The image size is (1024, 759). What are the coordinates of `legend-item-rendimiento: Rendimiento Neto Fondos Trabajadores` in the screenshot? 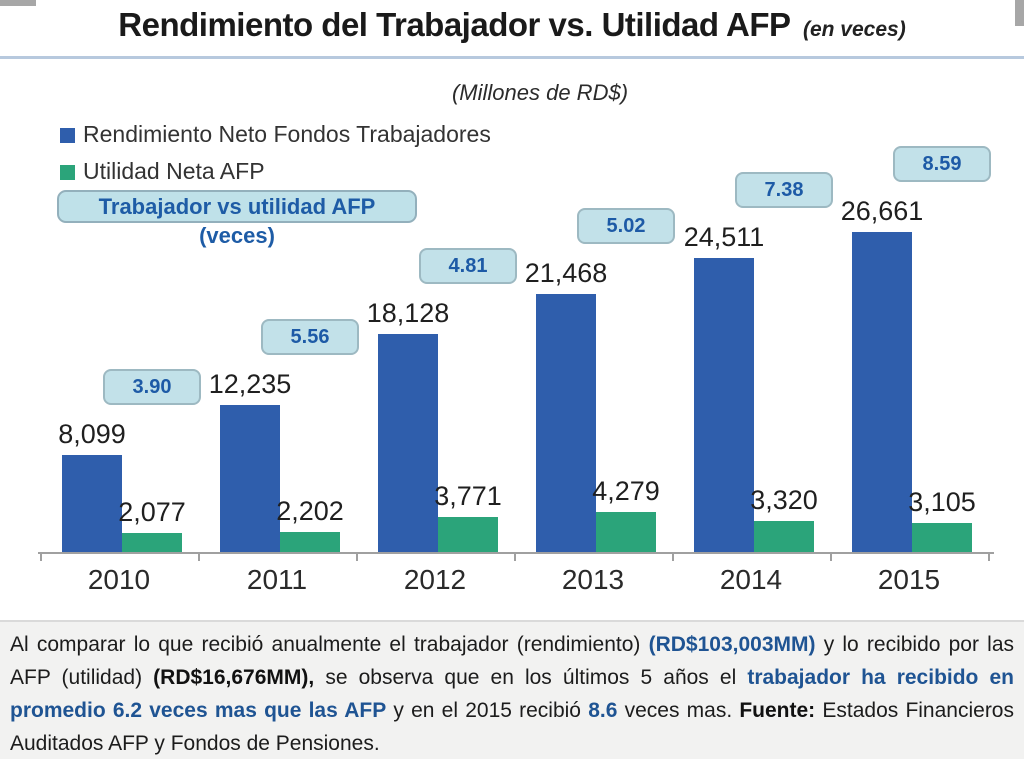 It's located at (275, 134).